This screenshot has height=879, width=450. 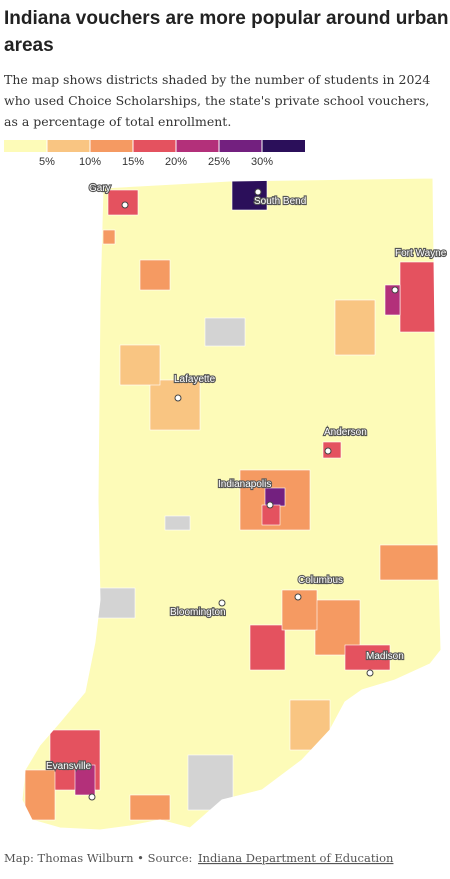 I want to click on city-label: Gary, so click(x=100, y=188).